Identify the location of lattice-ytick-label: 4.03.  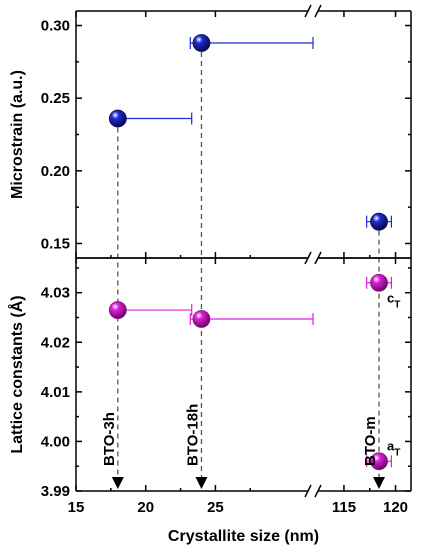
(55, 293).